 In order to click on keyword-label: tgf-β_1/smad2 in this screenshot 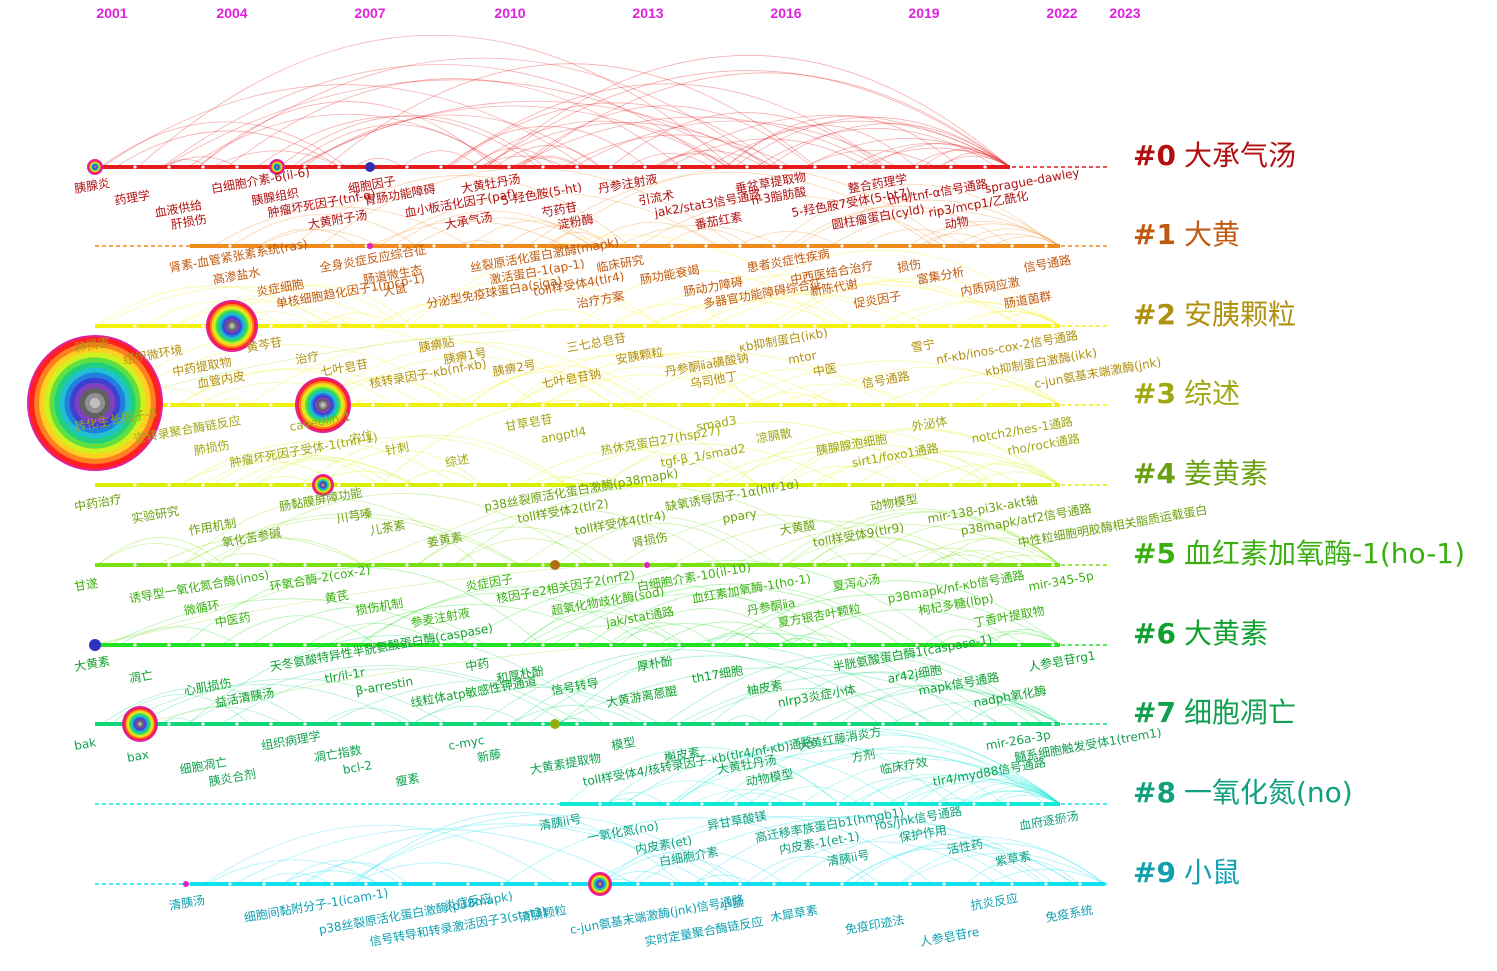, I will do `click(702, 455)`.